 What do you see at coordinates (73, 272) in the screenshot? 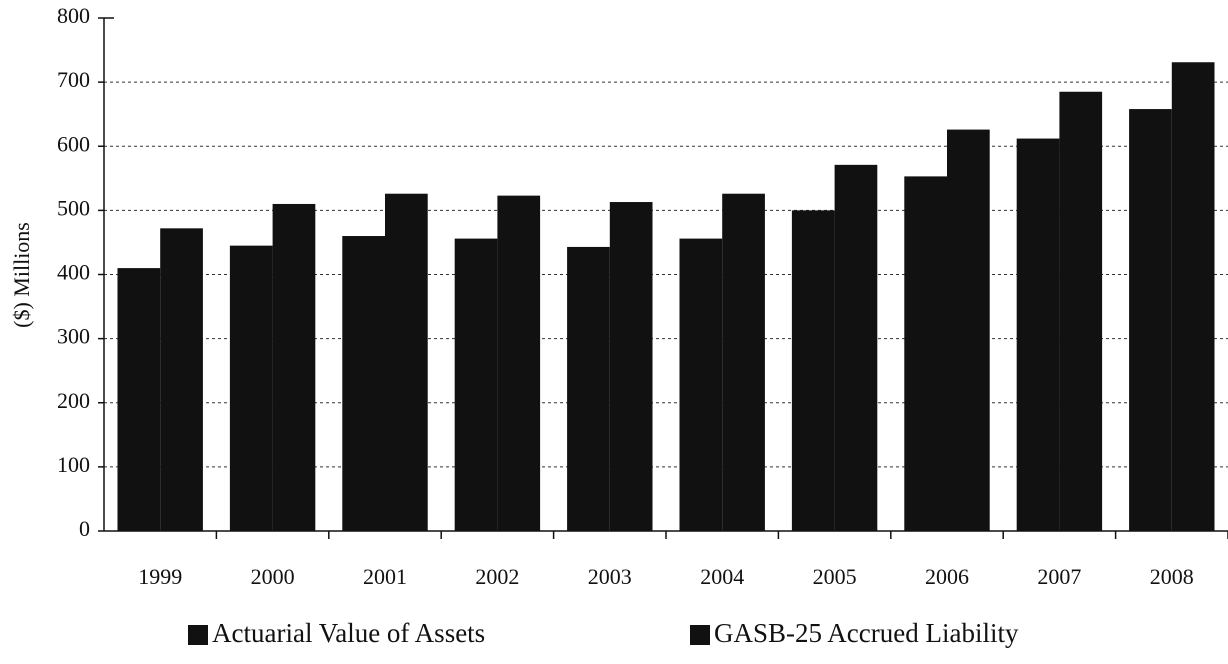
I see `y-tick-label: 400` at bounding box center [73, 272].